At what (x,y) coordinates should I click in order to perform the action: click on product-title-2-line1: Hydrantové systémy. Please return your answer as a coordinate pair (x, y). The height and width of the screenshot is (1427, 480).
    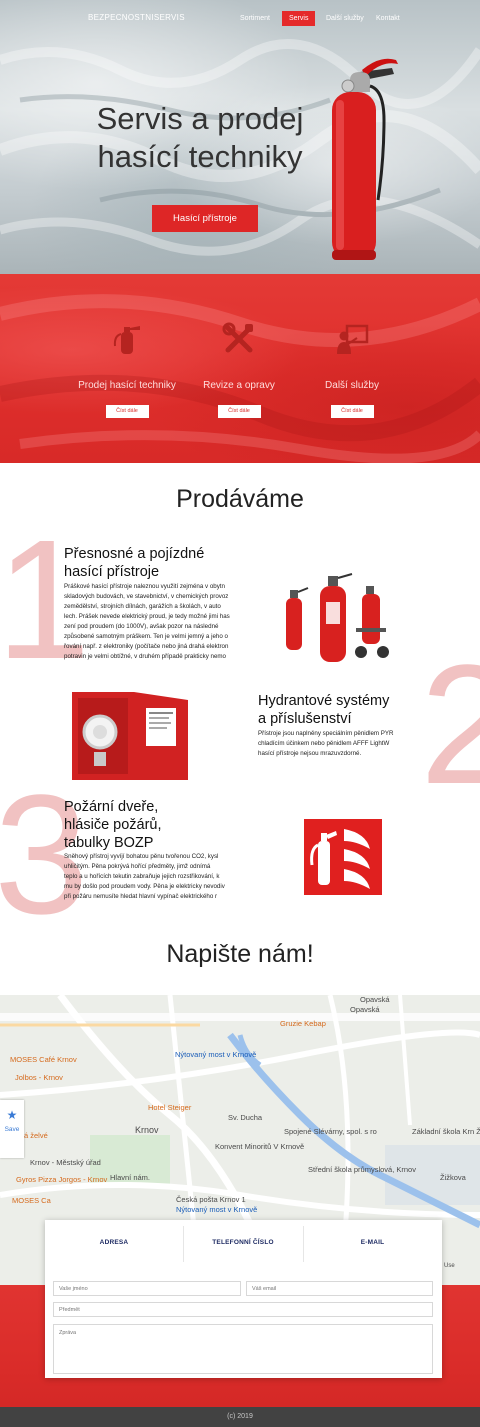
    Looking at the image, I should click on (324, 701).